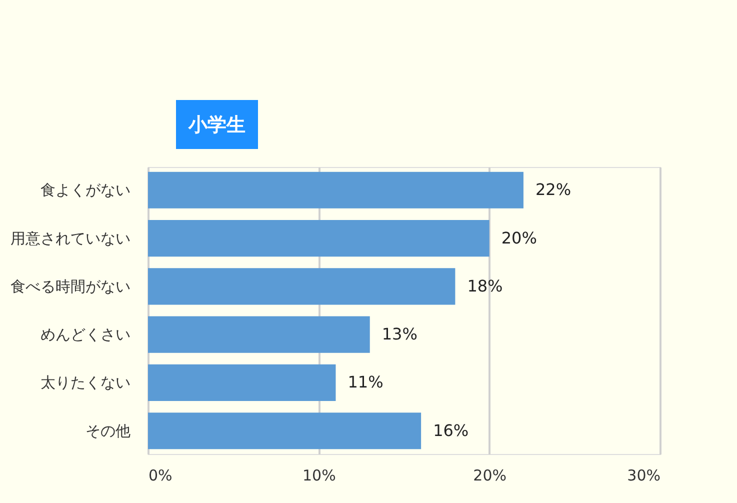  I want to click on data-label: 20%, so click(519, 238).